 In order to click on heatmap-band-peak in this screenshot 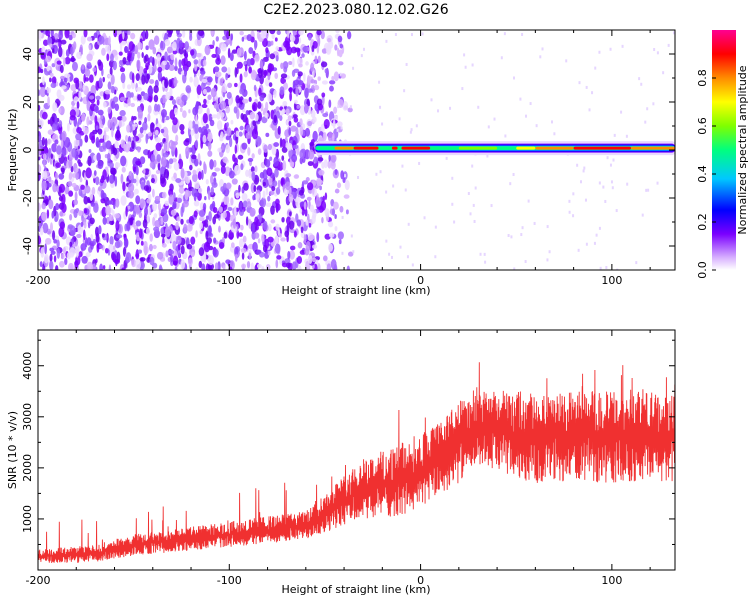, I will do `click(416, 148)`.